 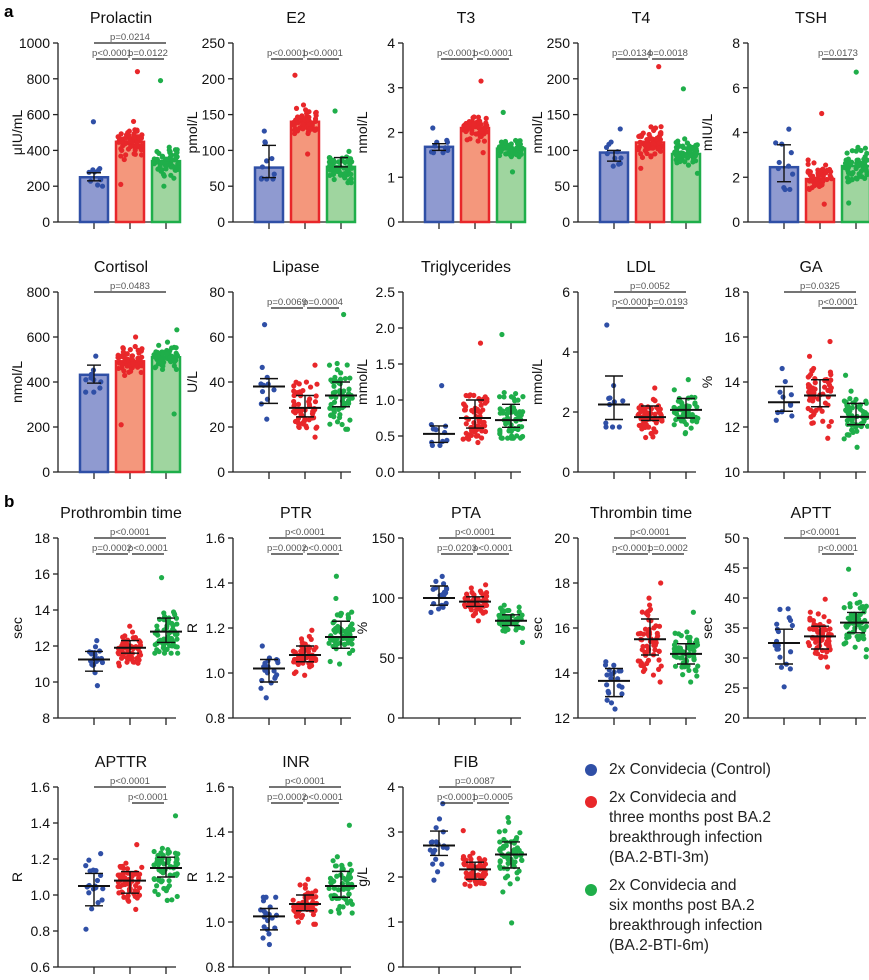 I want to click on y-tick-label: 100, so click(x=384, y=598).